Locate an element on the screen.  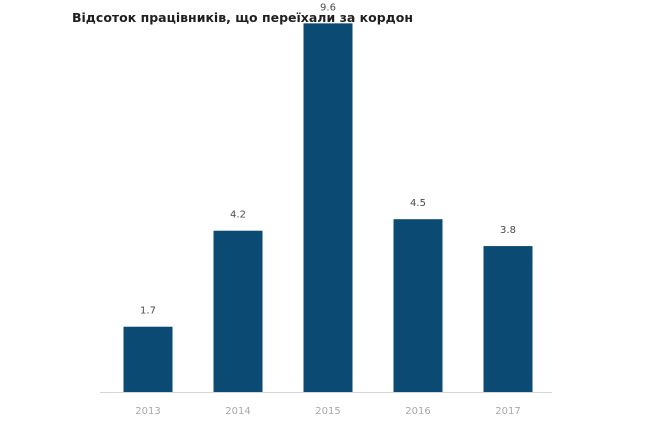
value-label-2015: 9.6 is located at coordinates (328, 7).